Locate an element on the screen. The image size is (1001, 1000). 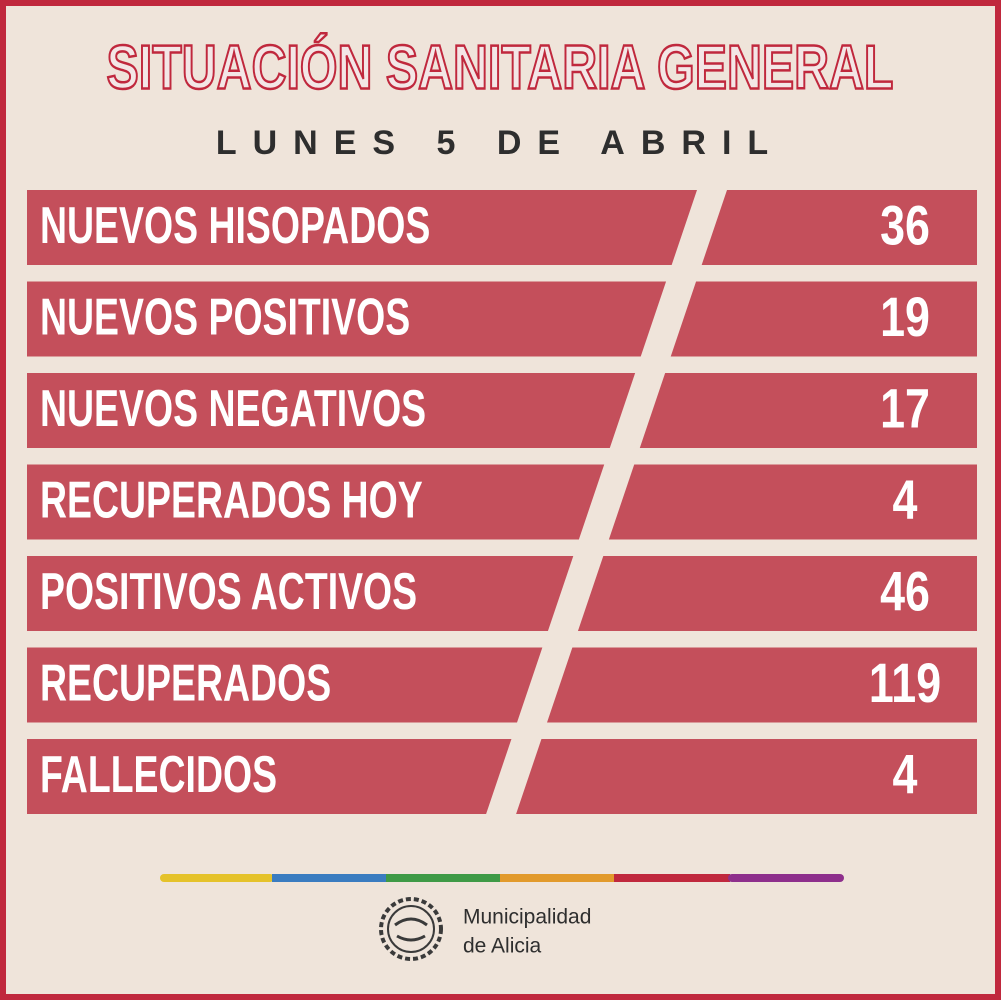
row-label-group: NUEVOS NEGATIVOS is located at coordinates (233, 408).